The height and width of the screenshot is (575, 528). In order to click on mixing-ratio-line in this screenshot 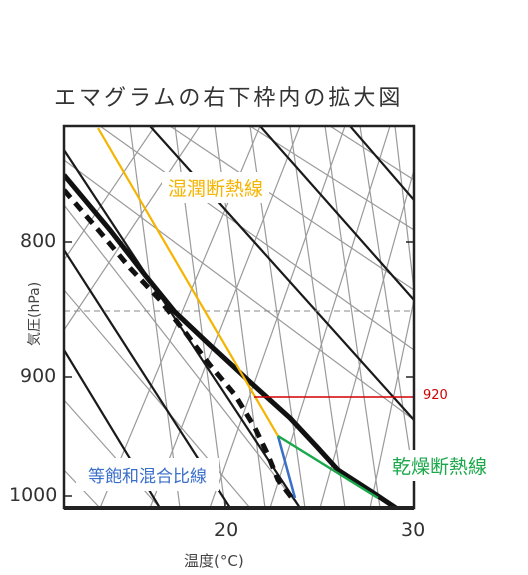, I will do `click(286, 467)`.